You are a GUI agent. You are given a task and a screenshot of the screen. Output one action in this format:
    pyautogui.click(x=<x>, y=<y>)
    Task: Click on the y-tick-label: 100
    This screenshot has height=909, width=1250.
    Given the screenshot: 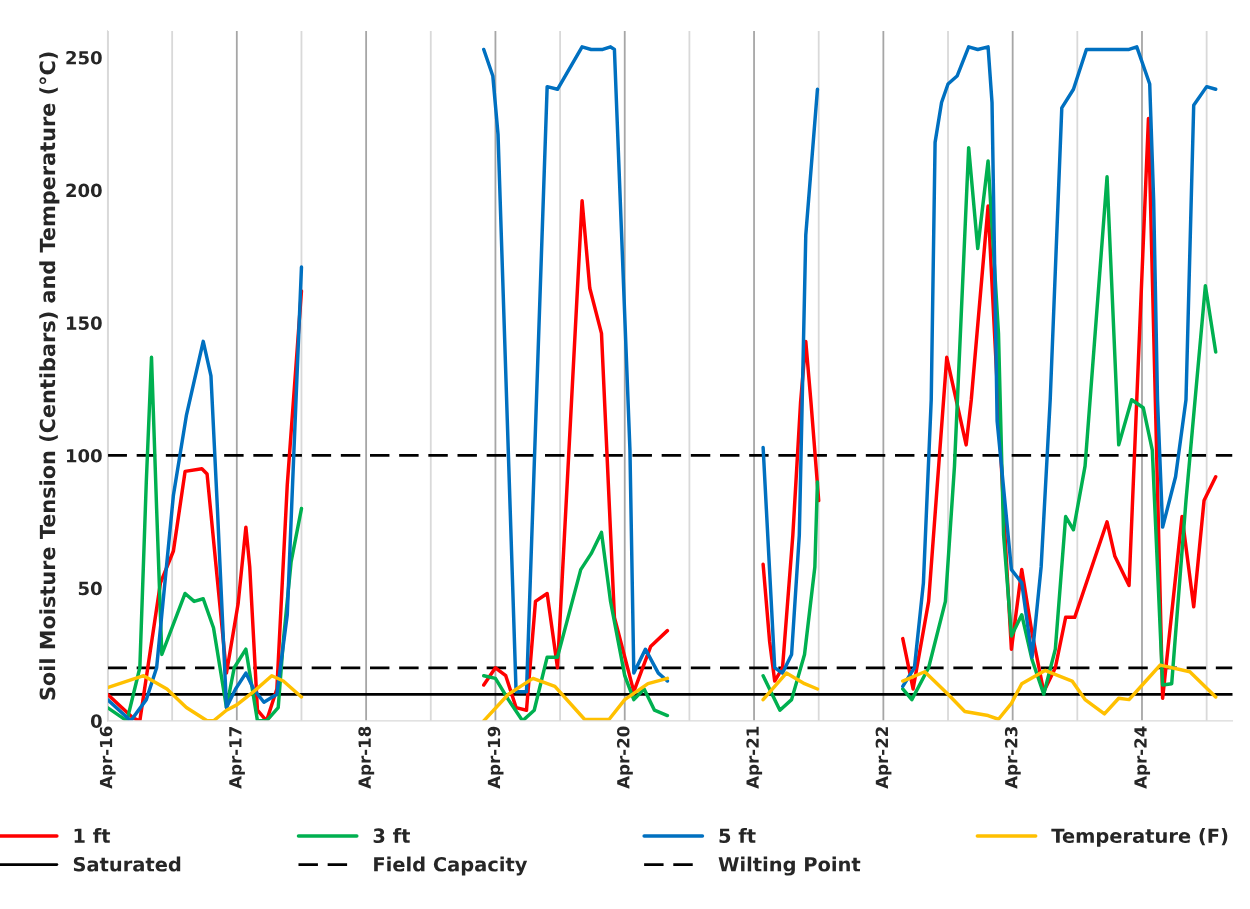 What is the action you would take?
    pyautogui.click(x=84, y=455)
    